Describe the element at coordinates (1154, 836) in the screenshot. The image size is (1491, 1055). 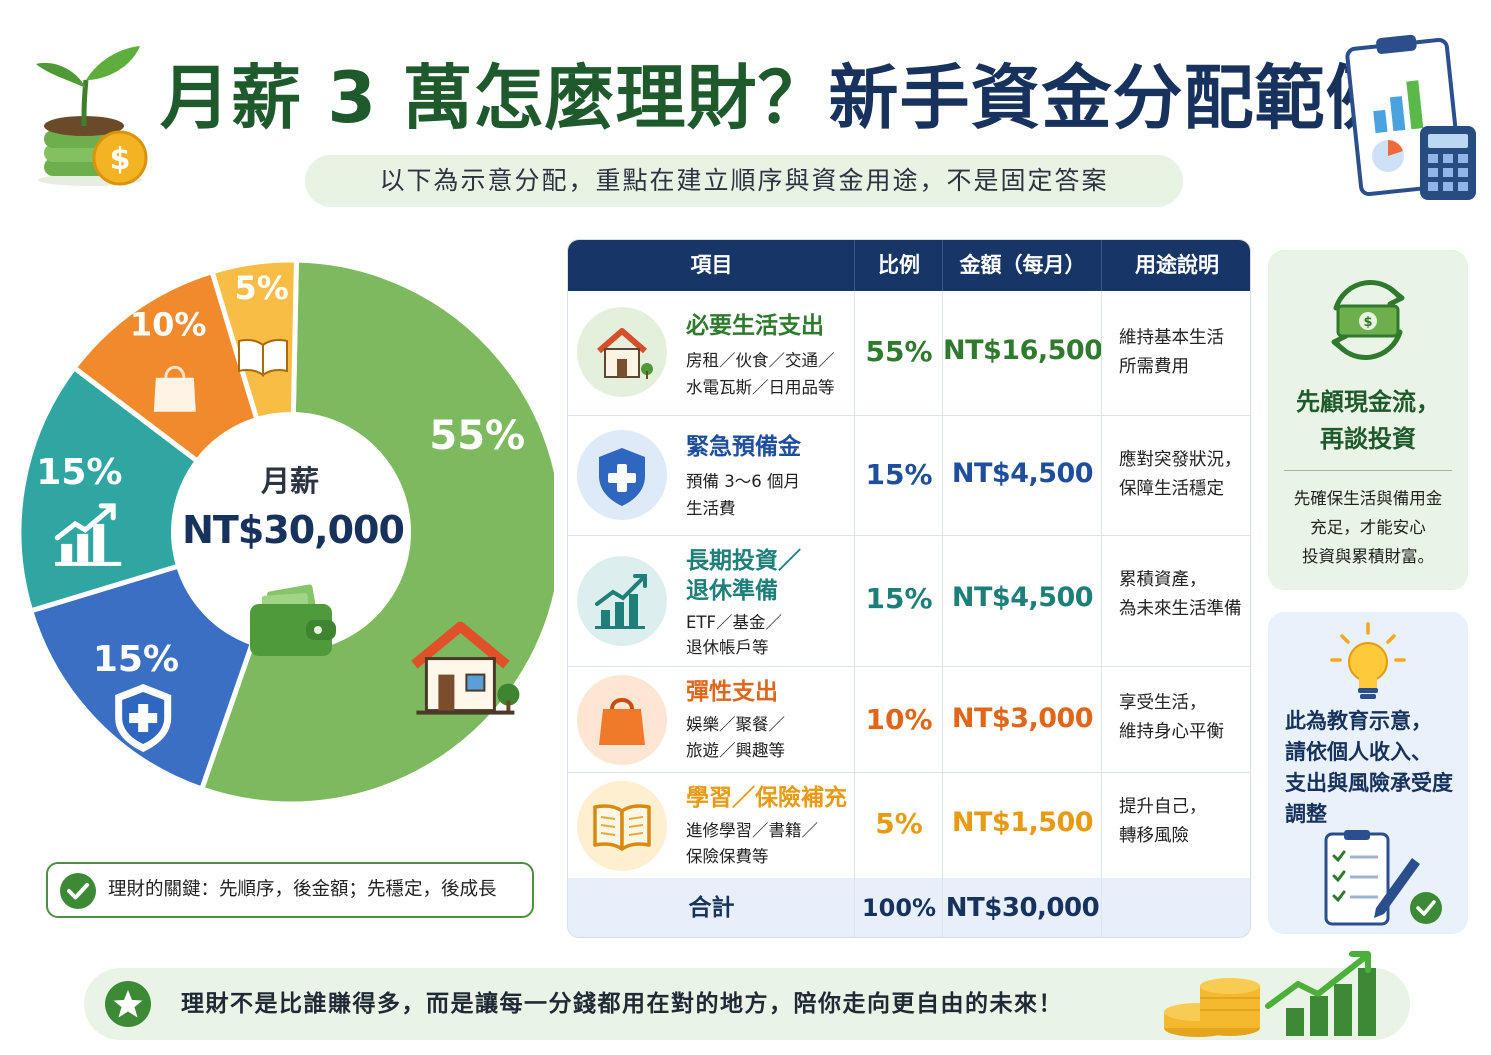
I see `row-5-use-2: 轉移風險` at that location.